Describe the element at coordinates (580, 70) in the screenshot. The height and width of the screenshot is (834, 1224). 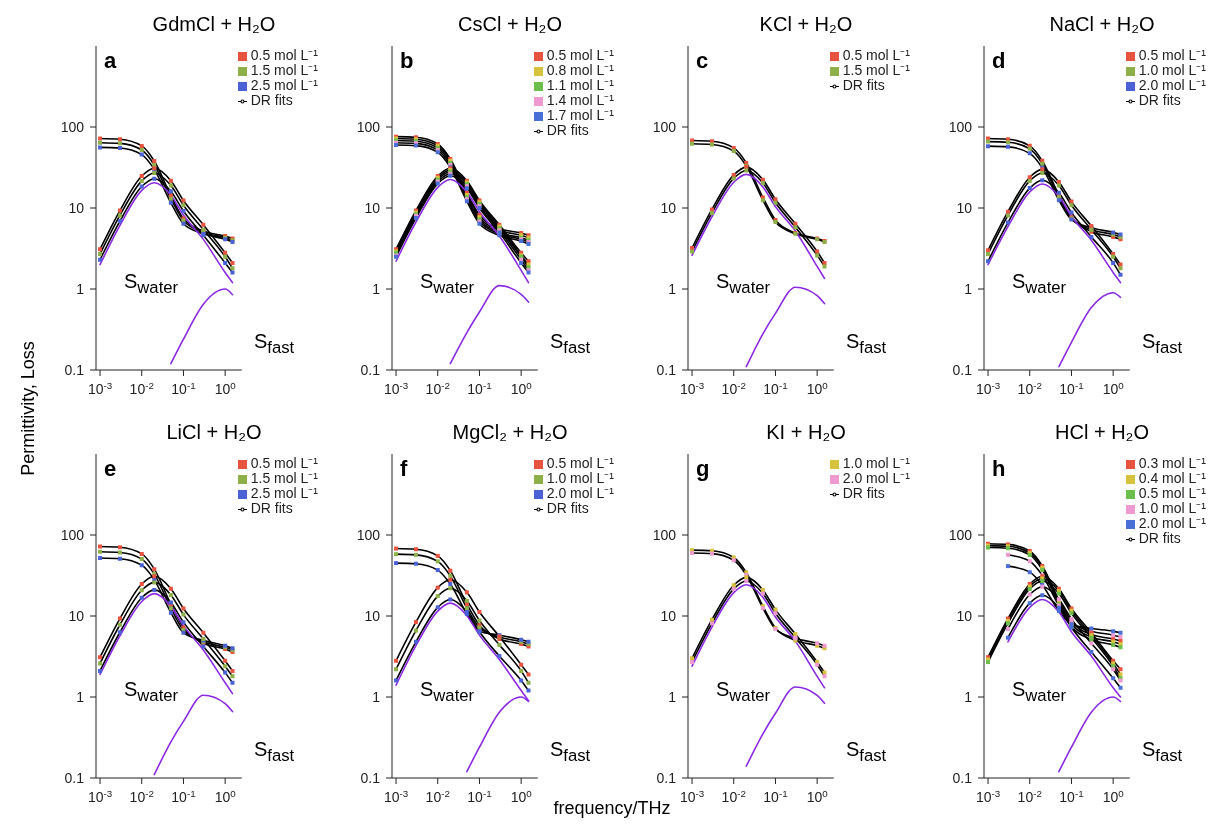
I see `legend-label: 0.8 mol L⁻¹` at that location.